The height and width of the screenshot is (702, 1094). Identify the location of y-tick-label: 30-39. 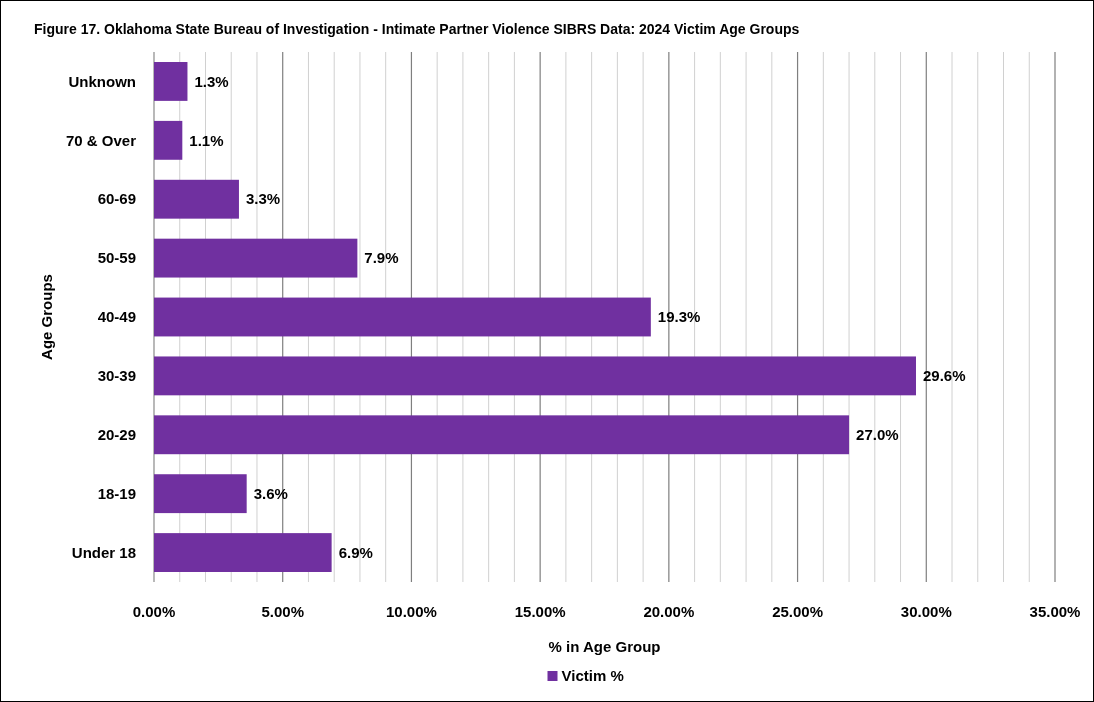
(116, 376).